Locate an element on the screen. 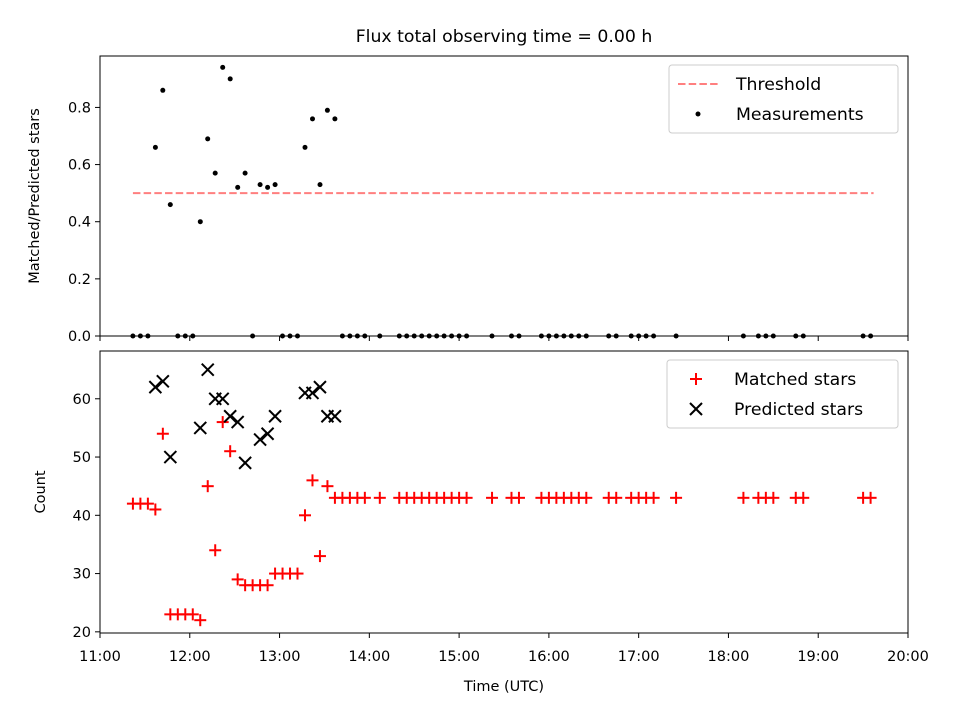  bottom-y-axis-label: Count is located at coordinates (41, 491).